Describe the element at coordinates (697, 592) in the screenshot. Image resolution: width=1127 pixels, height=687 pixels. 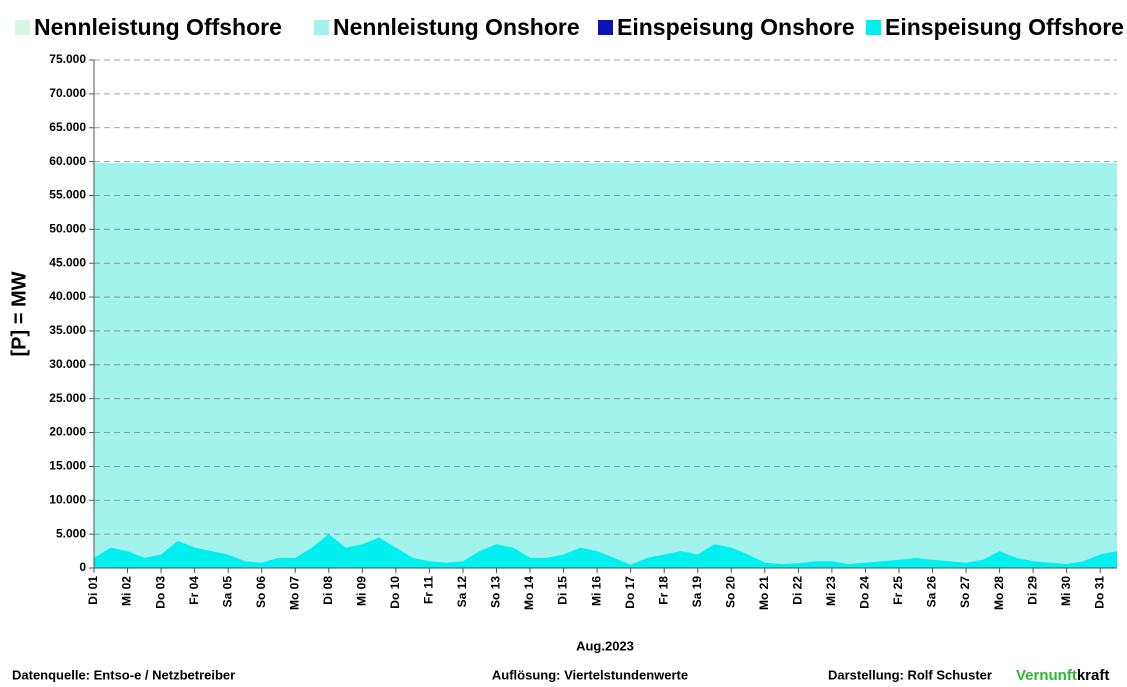
I see `x-tick-label: Sa 19` at that location.